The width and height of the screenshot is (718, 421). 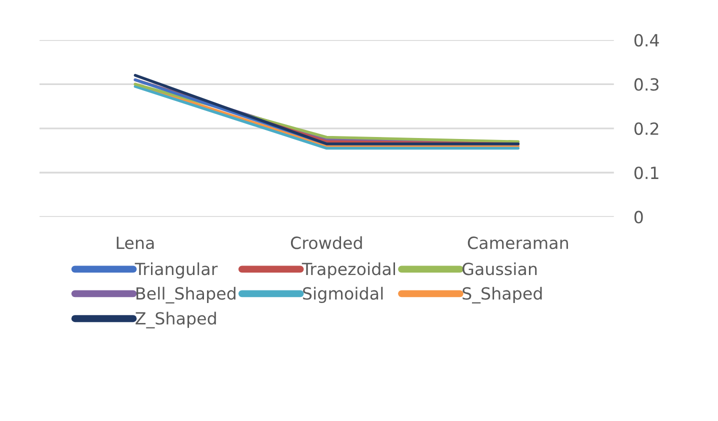 What do you see at coordinates (638, 217) in the screenshot?
I see `y-tick-label: 0` at bounding box center [638, 217].